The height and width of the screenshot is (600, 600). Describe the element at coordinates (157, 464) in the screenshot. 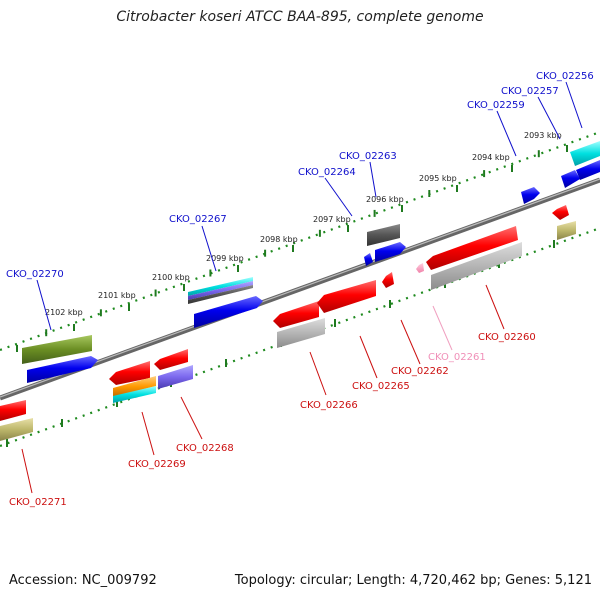

I see `gene-label: CKO_02269` at that location.